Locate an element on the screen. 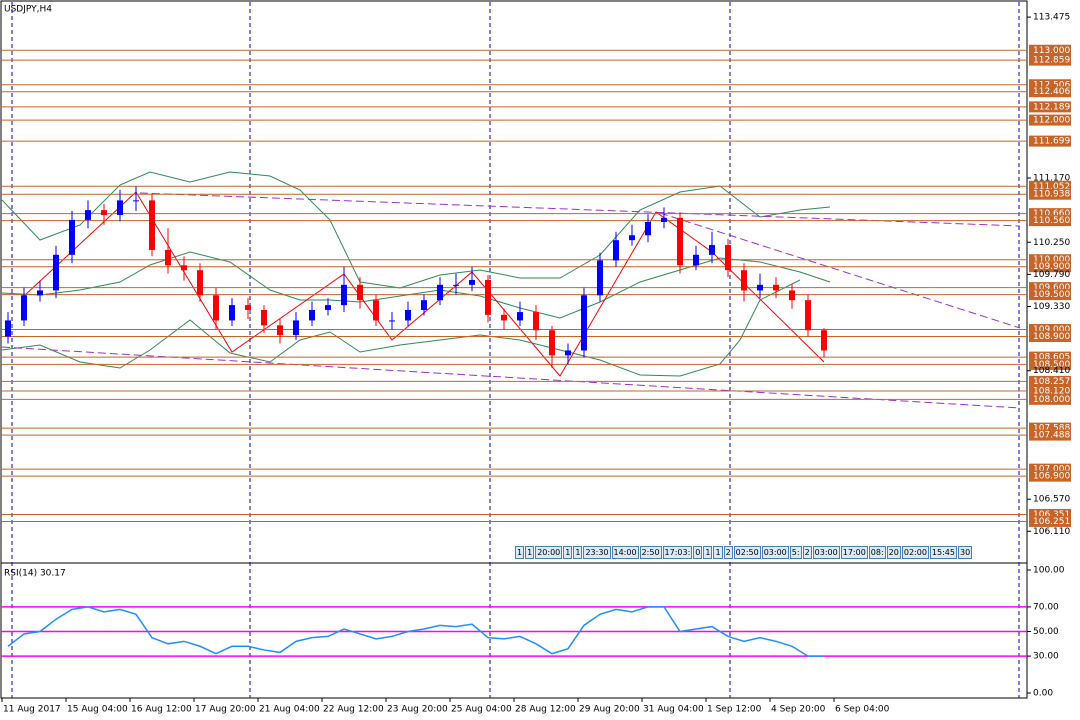 The width and height of the screenshot is (1080, 720). x-tick-label: 11 Aug 2017 is located at coordinates (32, 710).